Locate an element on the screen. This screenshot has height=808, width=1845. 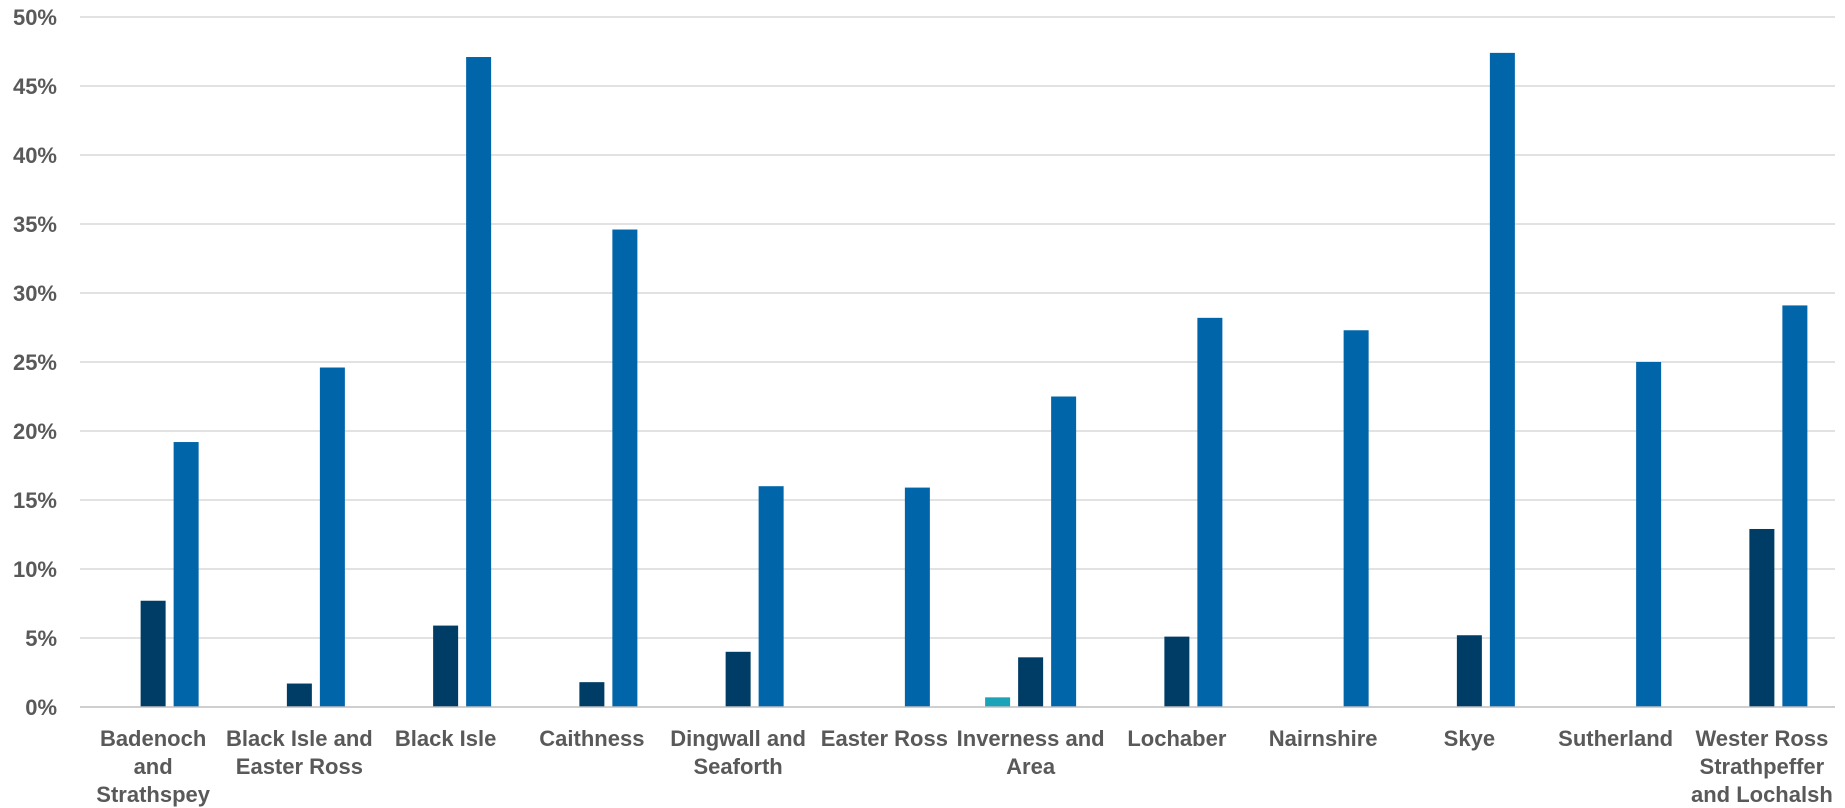
x-category-label: Area is located at coordinates (1031, 766).